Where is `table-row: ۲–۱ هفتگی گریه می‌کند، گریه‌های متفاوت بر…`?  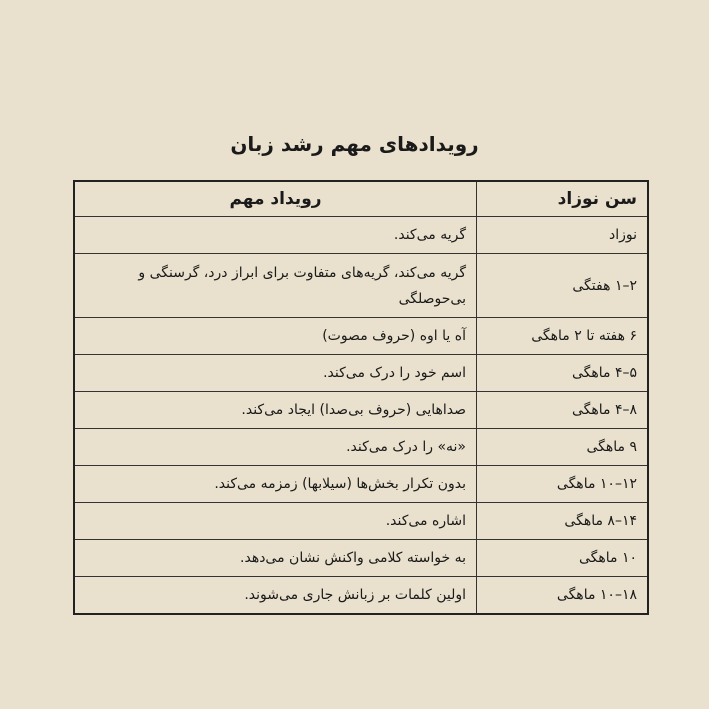 table-row: ۲–۱ هفتگی گریه می‌کند، گریه‌های متفاوت بر… is located at coordinates (361, 285).